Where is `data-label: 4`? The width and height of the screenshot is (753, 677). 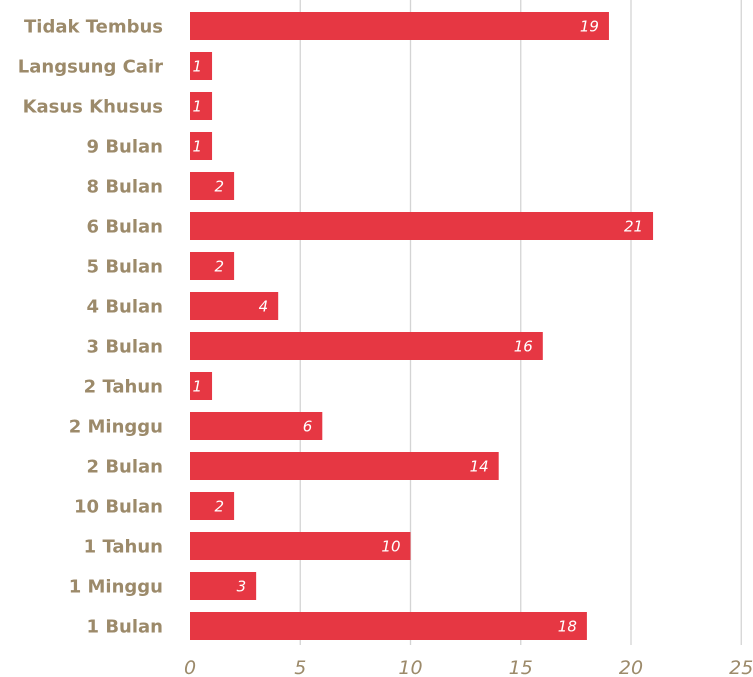 data-label: 4 is located at coordinates (264, 307).